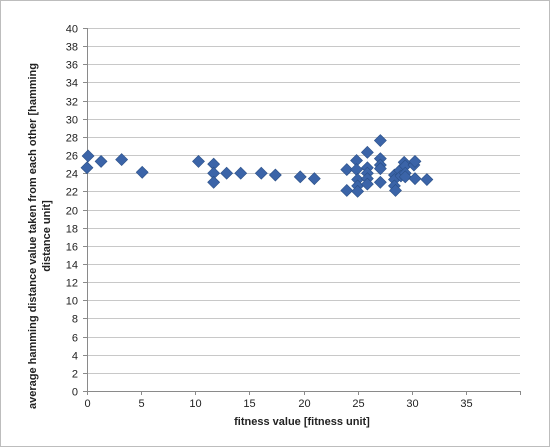  Describe the element at coordinates (72, 284) in the screenshot. I see `y-tick-label: 12` at that location.